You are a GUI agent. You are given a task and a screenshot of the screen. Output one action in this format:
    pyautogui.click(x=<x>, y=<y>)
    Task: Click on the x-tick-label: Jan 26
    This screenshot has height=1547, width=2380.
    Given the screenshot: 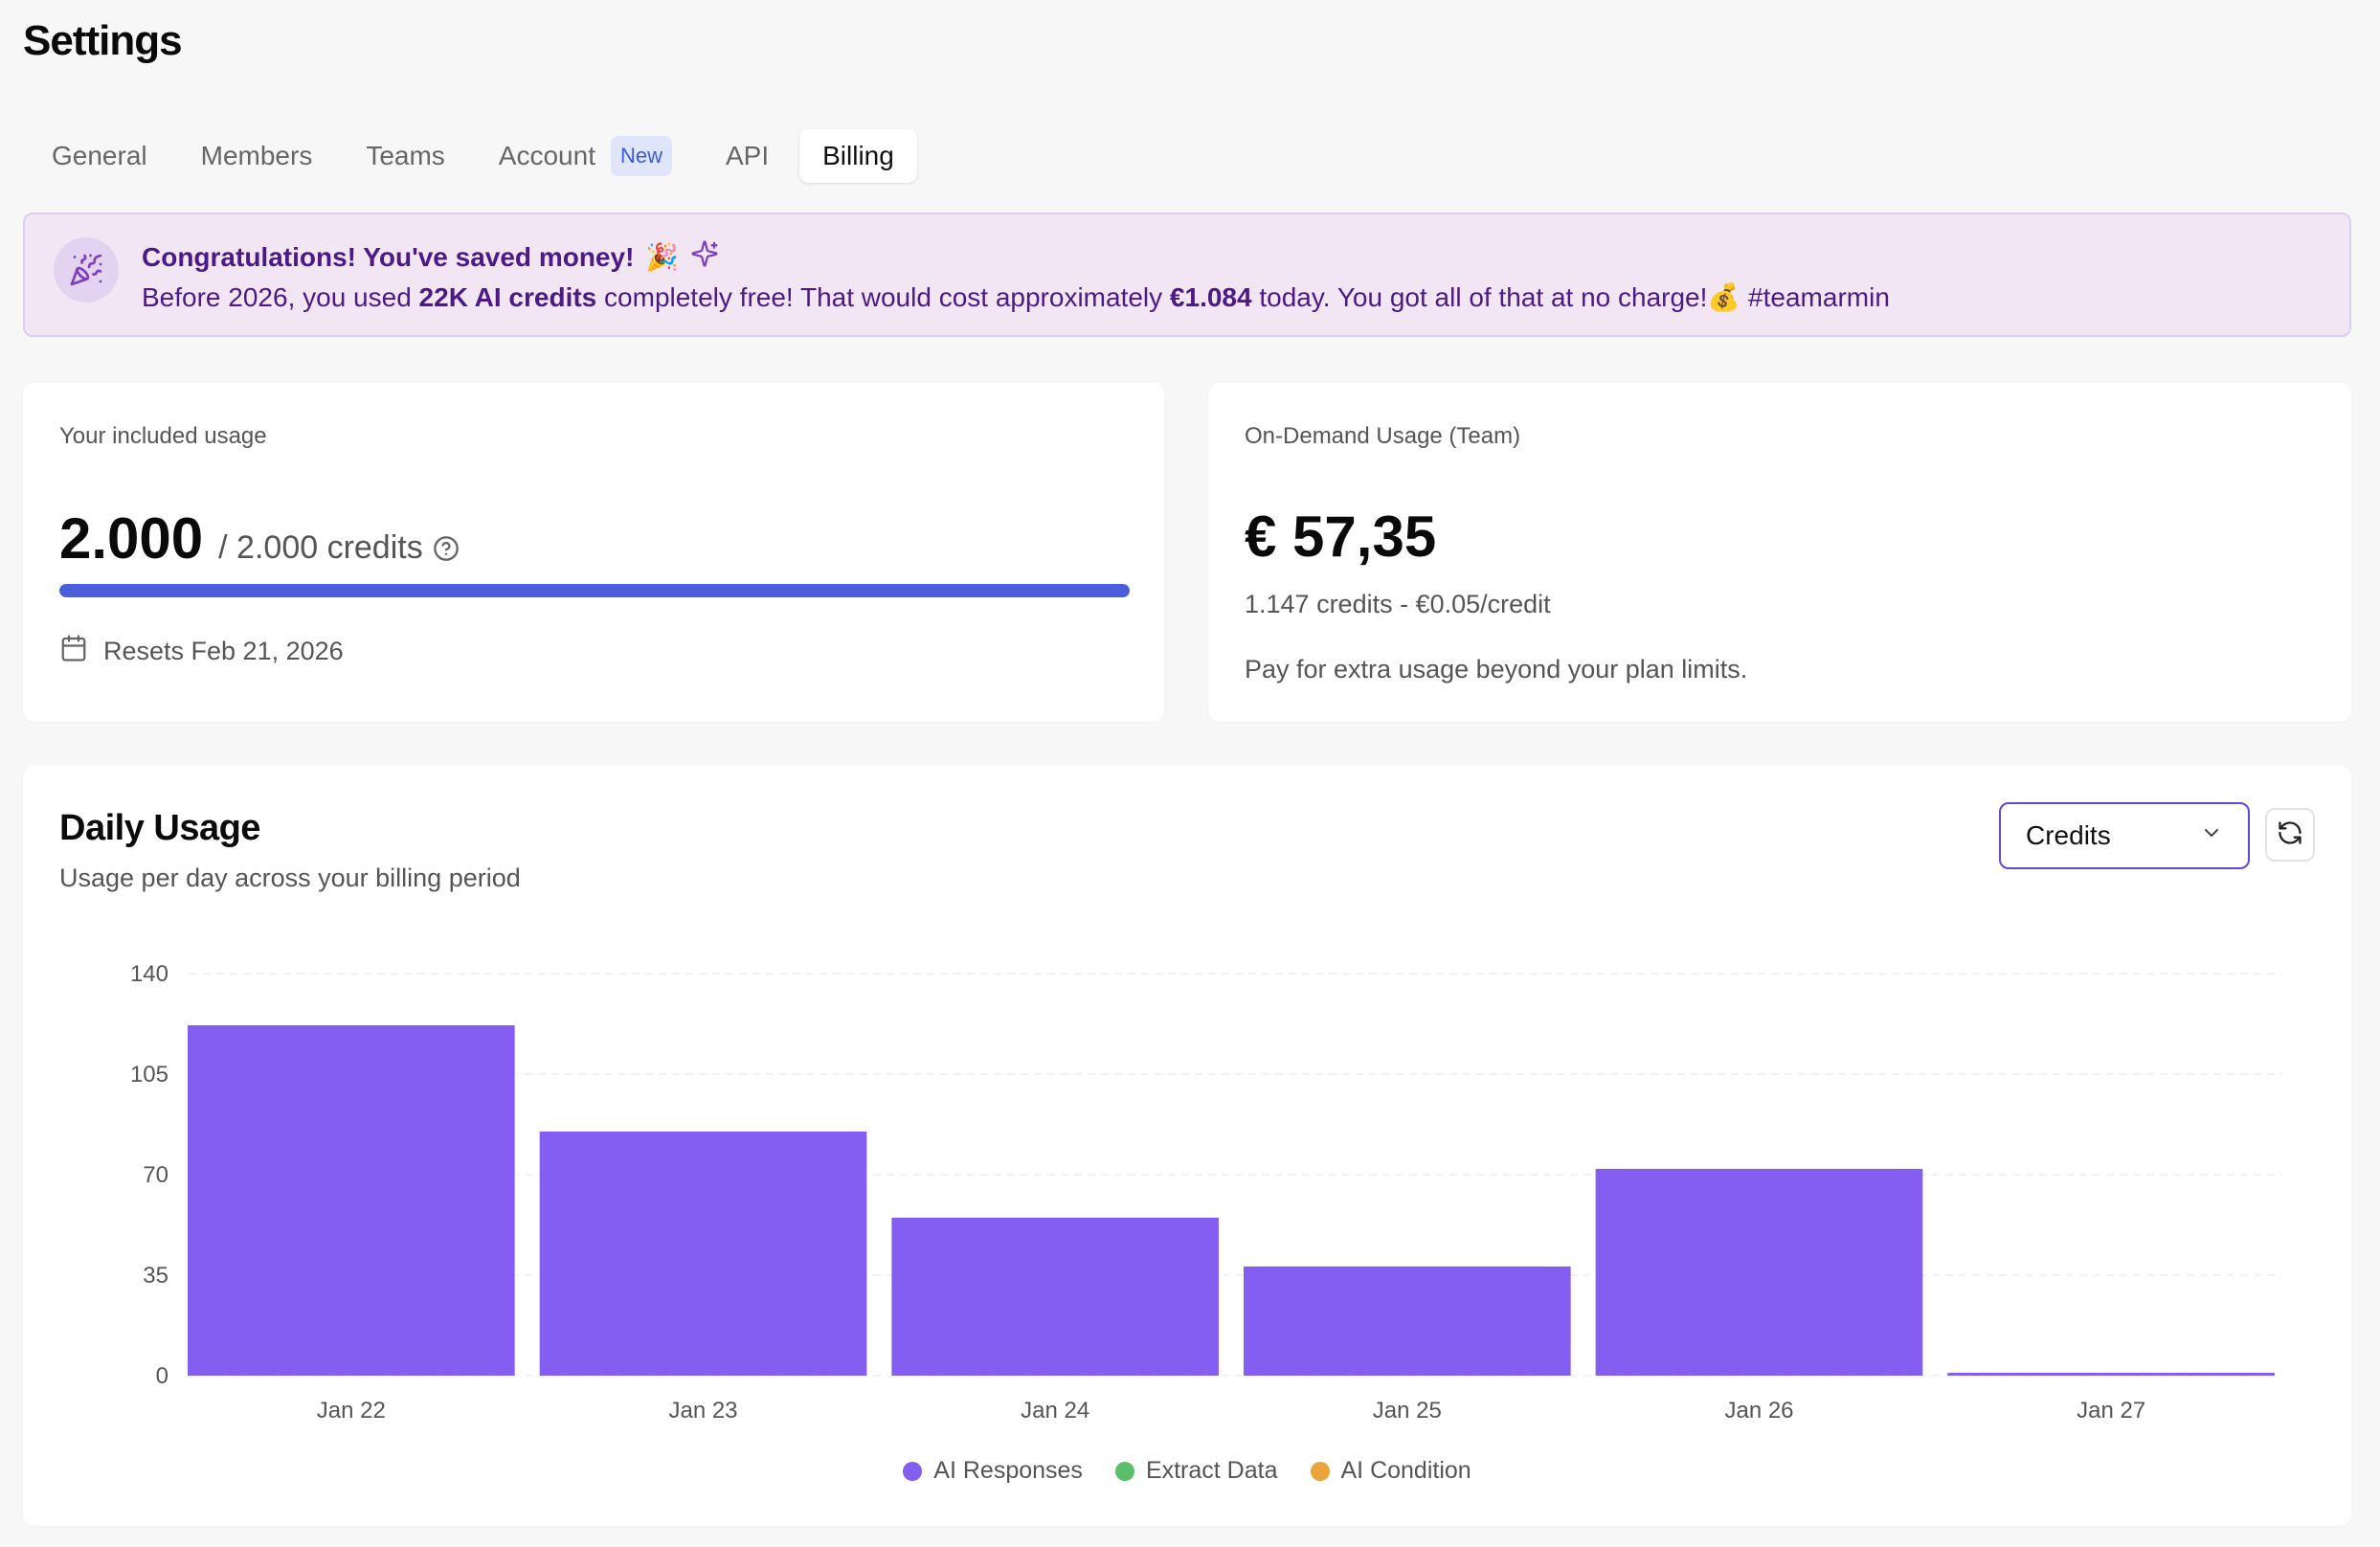 What is the action you would take?
    pyautogui.click(x=1758, y=1411)
    